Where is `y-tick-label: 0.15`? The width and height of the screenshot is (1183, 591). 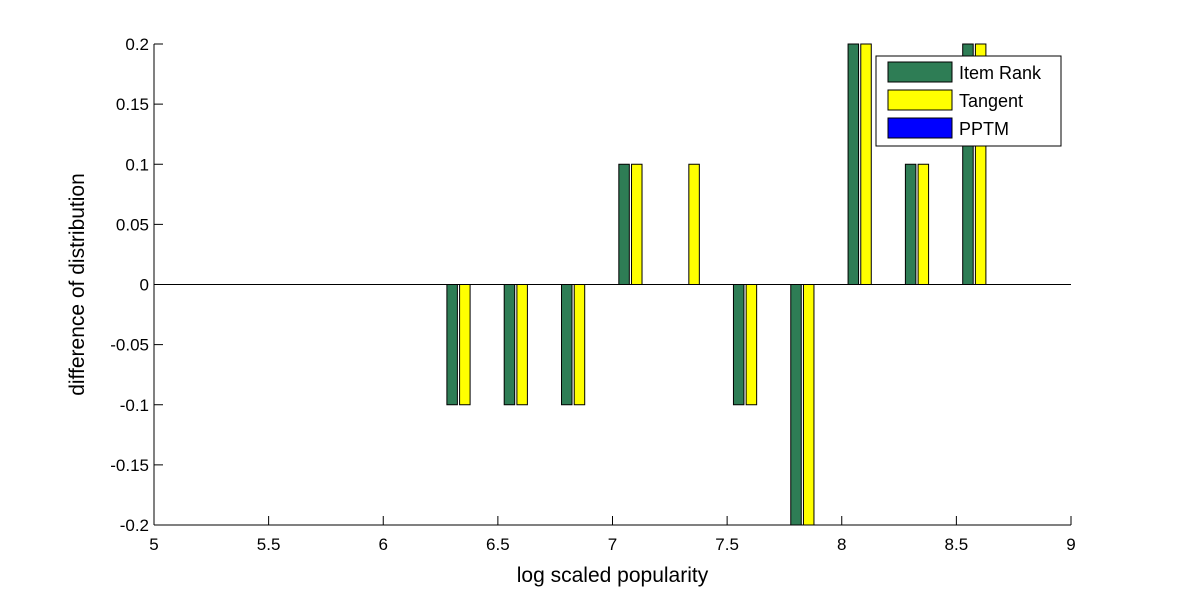
y-tick-label: 0.15 is located at coordinates (132, 104).